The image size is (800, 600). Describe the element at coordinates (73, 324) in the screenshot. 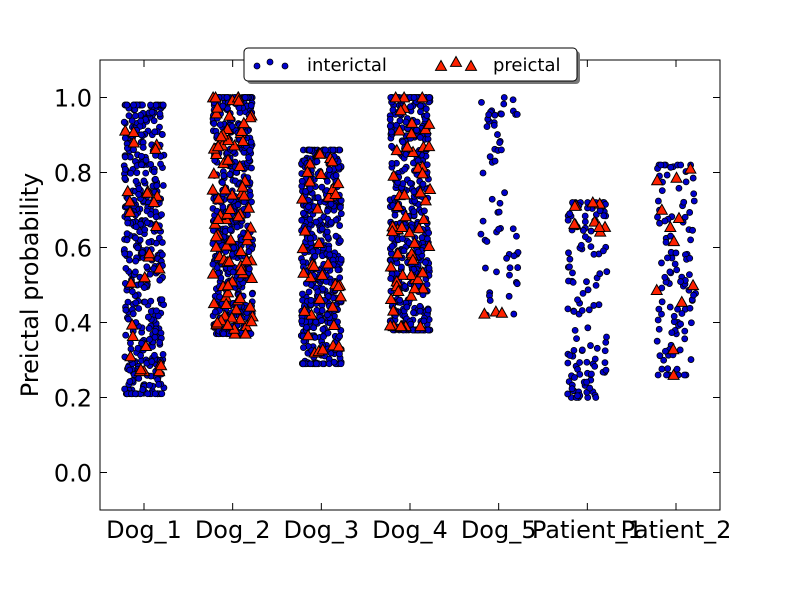

I see `y-tick-label: 0.4` at that location.